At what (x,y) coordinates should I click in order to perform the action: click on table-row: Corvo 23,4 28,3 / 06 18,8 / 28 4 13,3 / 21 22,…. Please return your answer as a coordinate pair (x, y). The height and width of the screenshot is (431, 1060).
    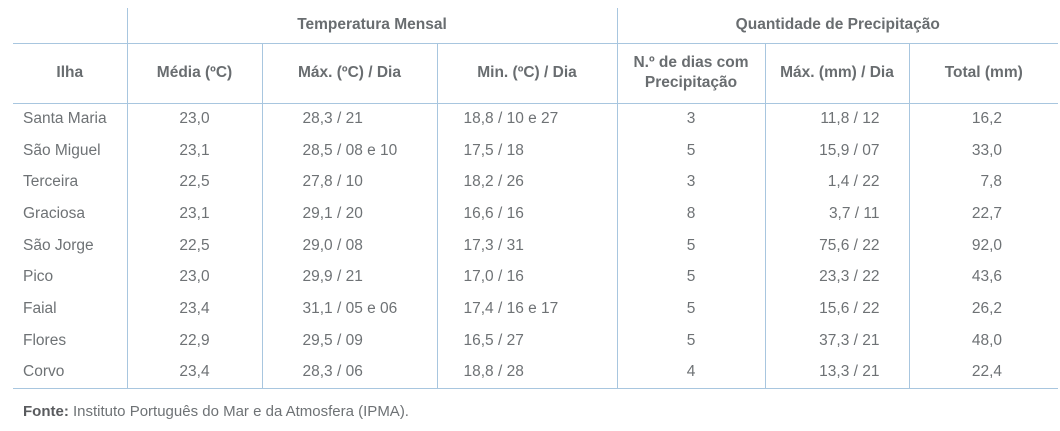
    Looking at the image, I should click on (535, 372).